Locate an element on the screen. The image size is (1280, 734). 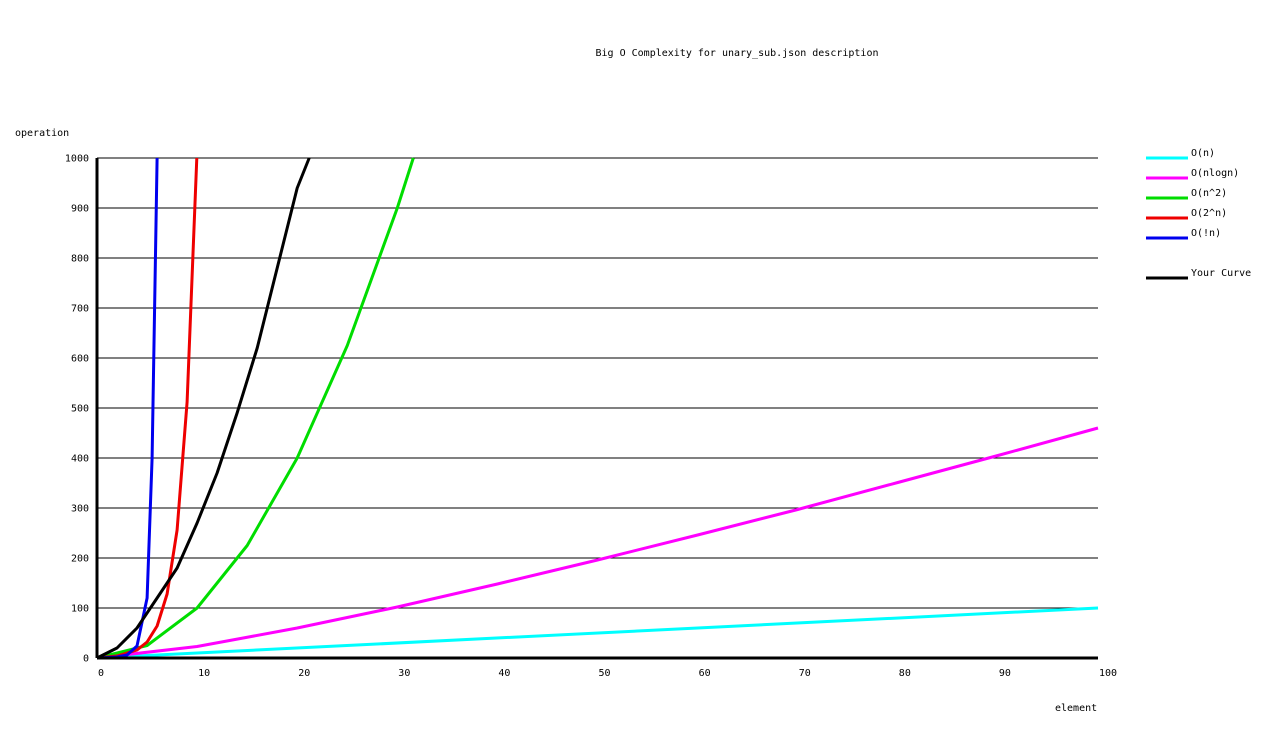
x-tick-label: 80 is located at coordinates (905, 673).